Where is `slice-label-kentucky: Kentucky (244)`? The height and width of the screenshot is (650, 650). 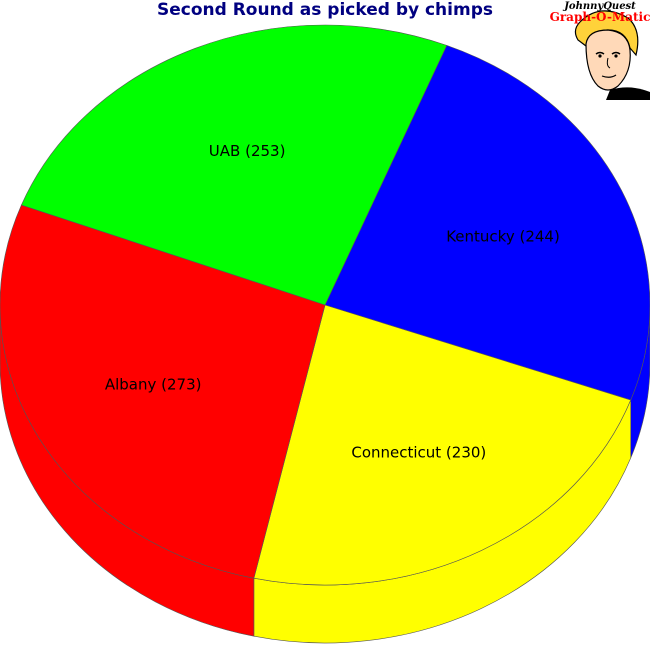
slice-label-kentucky: Kentucky (244) is located at coordinates (503, 236).